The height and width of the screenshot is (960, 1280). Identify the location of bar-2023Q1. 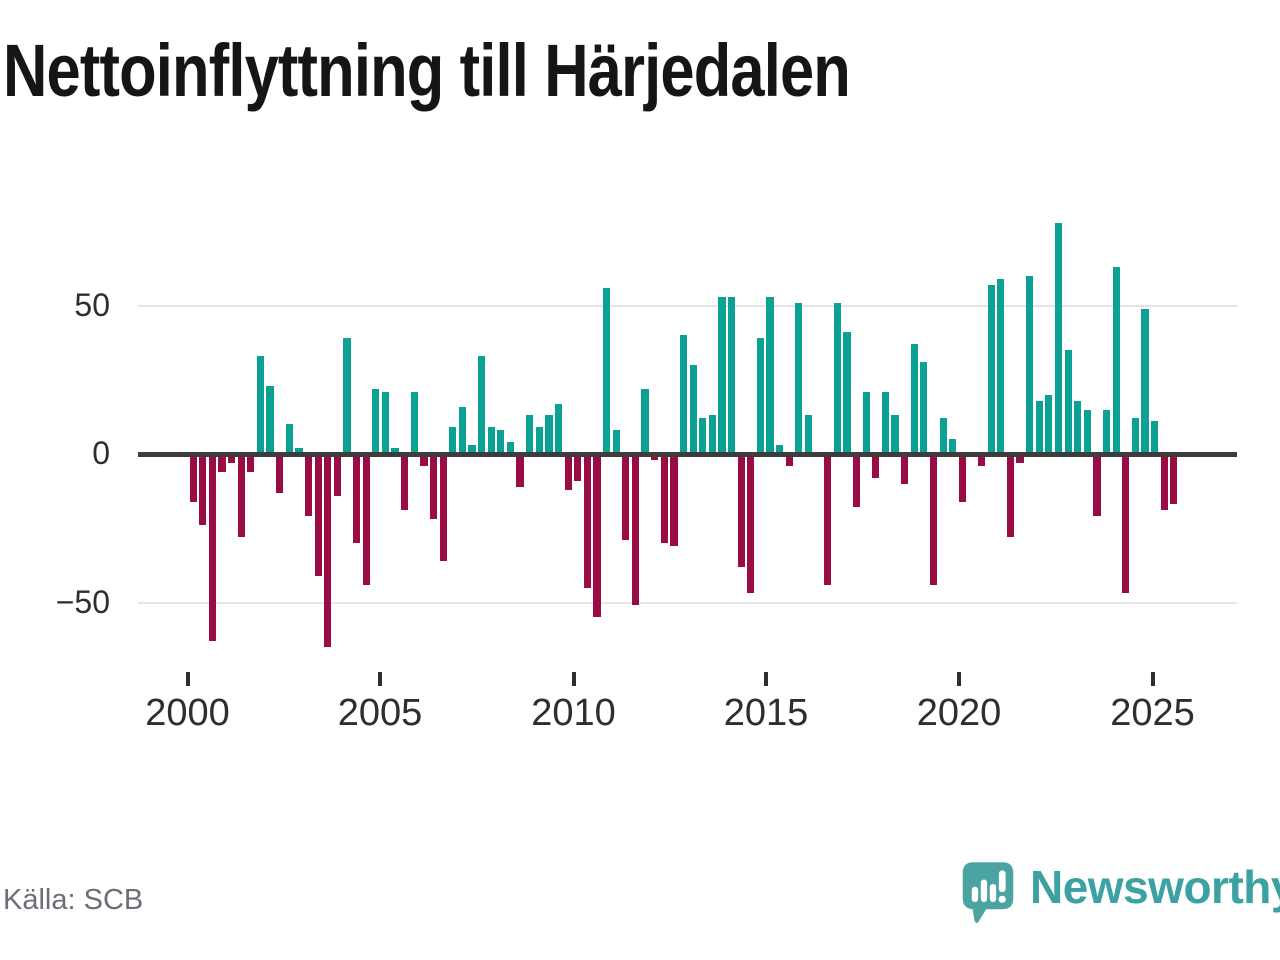
(1078, 427).